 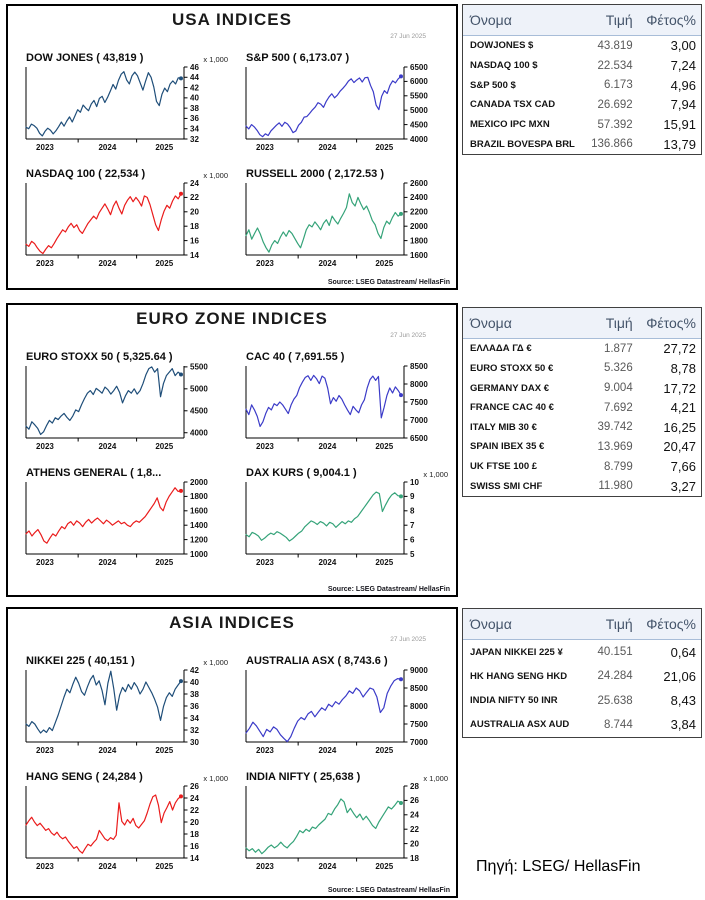 What do you see at coordinates (510, 388) in the screenshot?
I see `instrument-name: GERMANY DAX €` at bounding box center [510, 388].